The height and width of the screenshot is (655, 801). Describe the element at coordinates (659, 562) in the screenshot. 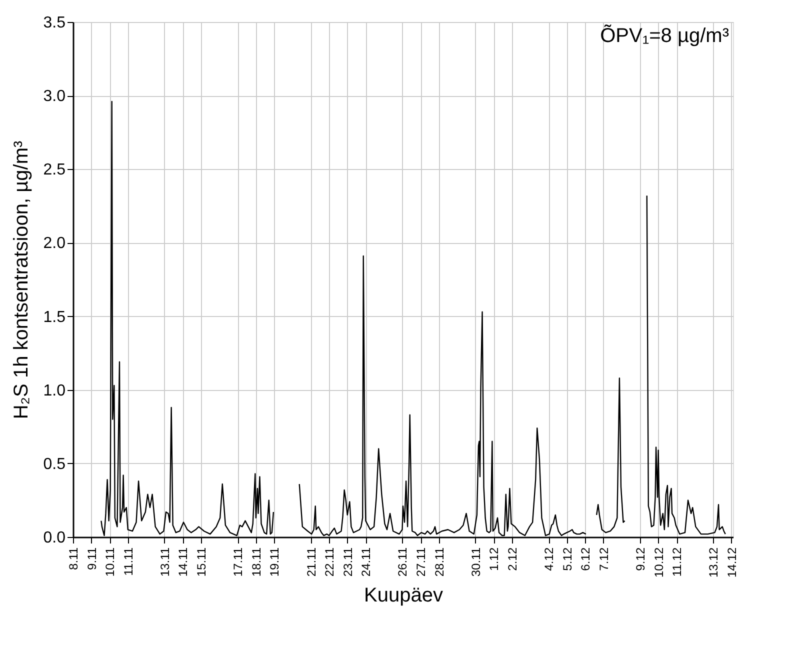

I see `x-tick-label: 10.12` at that location.